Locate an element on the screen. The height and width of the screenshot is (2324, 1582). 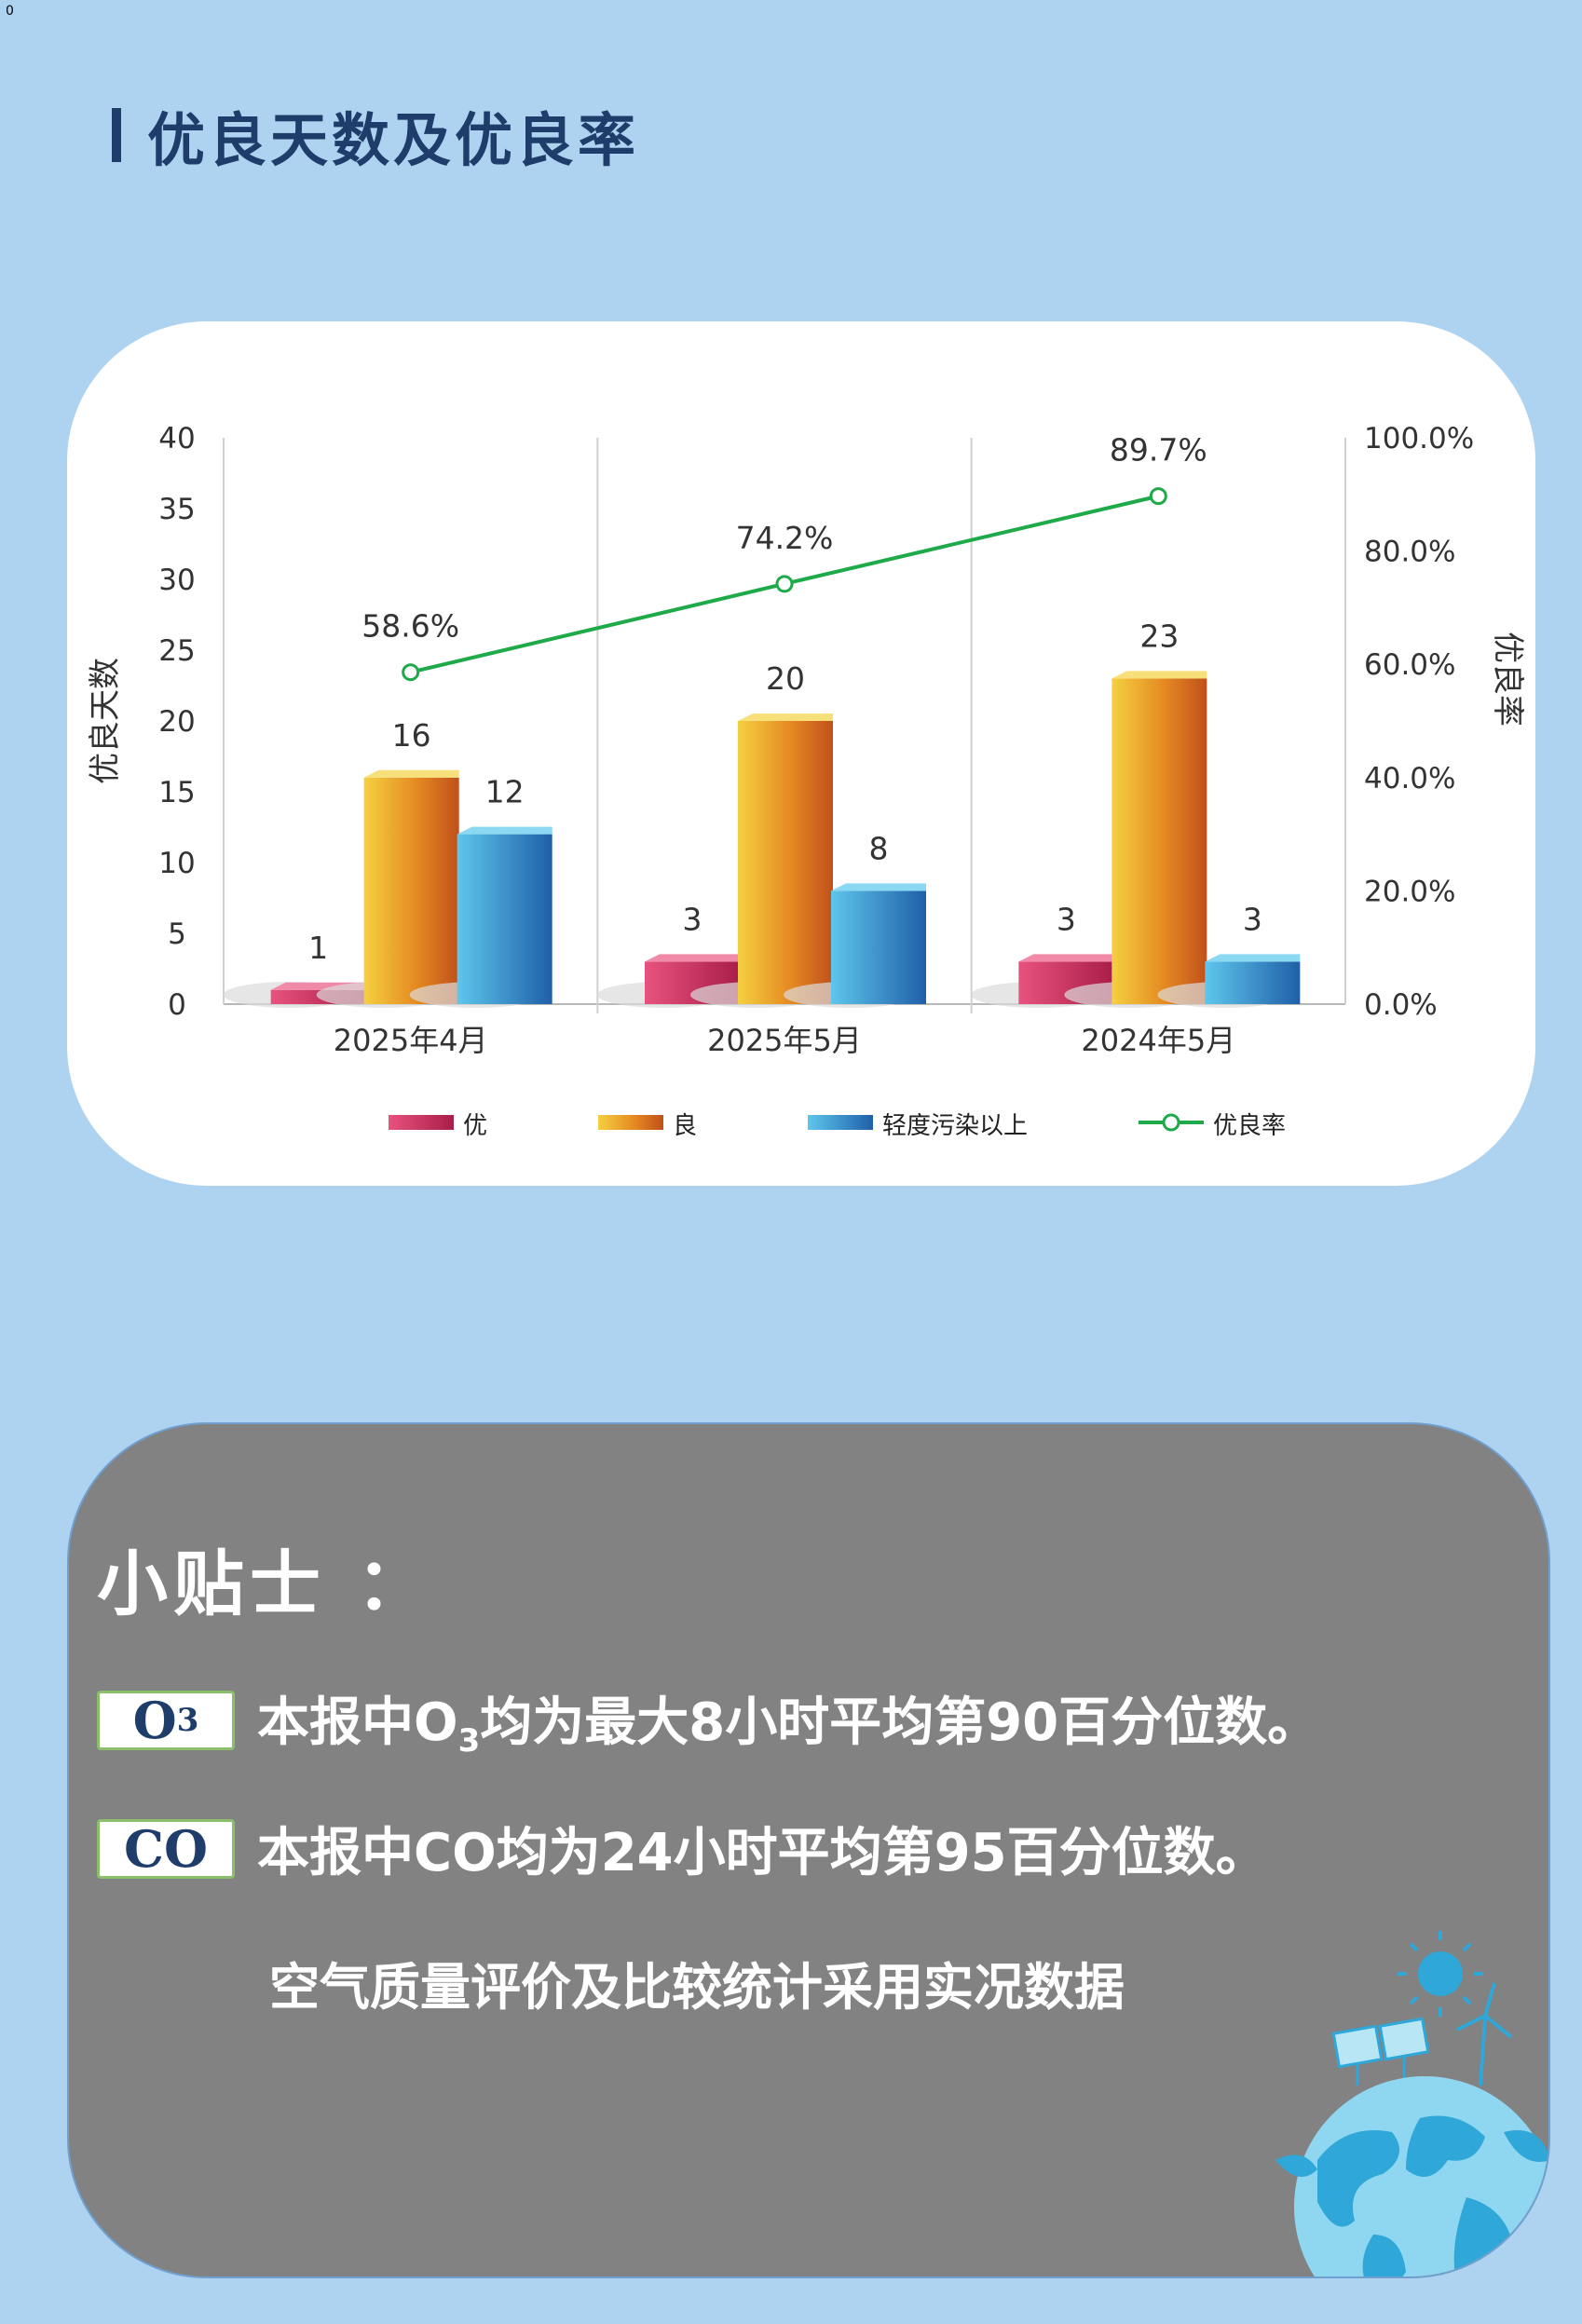
x-tick-label: 2025年5月 is located at coordinates (784, 1040).